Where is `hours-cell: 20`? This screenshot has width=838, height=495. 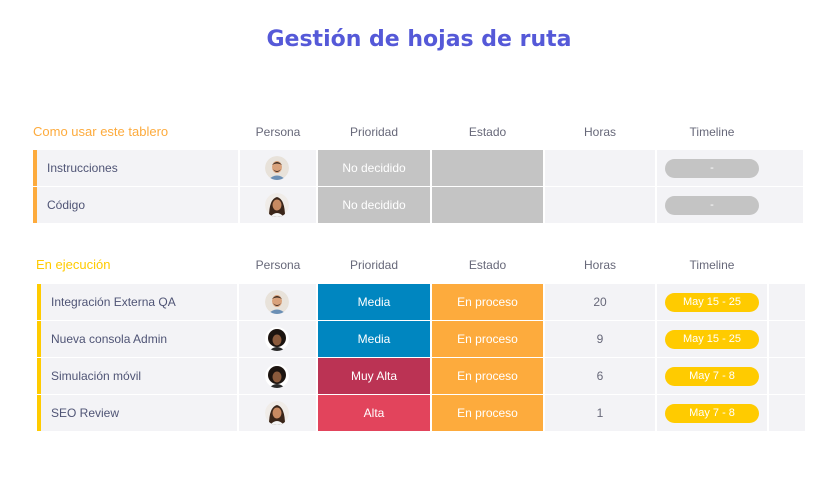 hours-cell: 20 is located at coordinates (600, 302).